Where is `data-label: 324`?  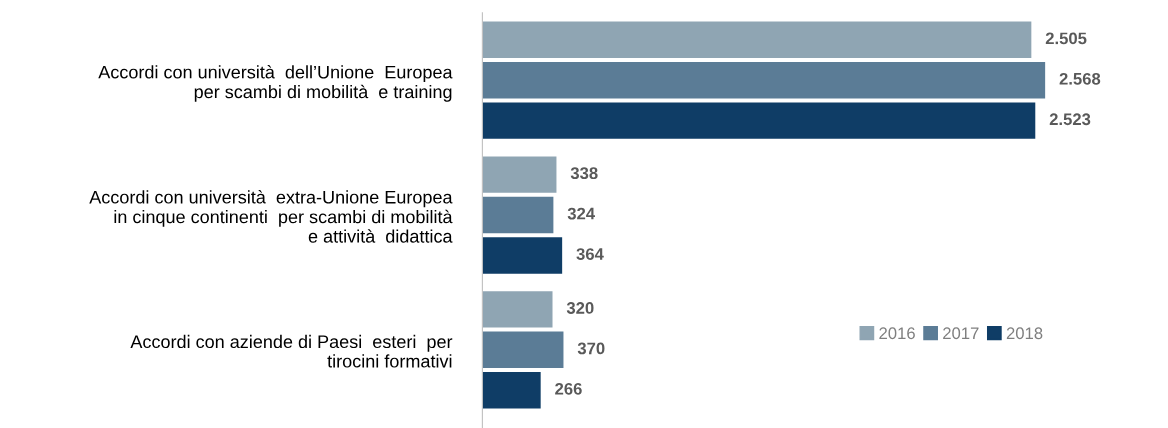
data-label: 324 is located at coordinates (581, 213).